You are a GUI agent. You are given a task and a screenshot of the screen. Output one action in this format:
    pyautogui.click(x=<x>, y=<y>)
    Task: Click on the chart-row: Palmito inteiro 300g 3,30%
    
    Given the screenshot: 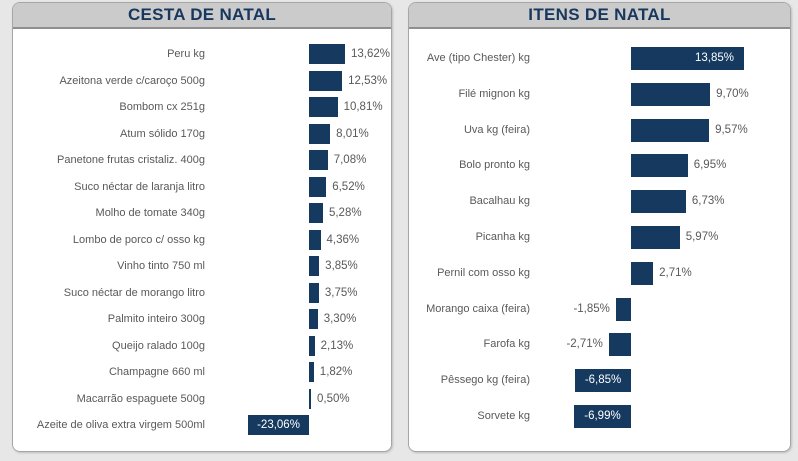 What is the action you would take?
    pyautogui.click(x=202, y=319)
    